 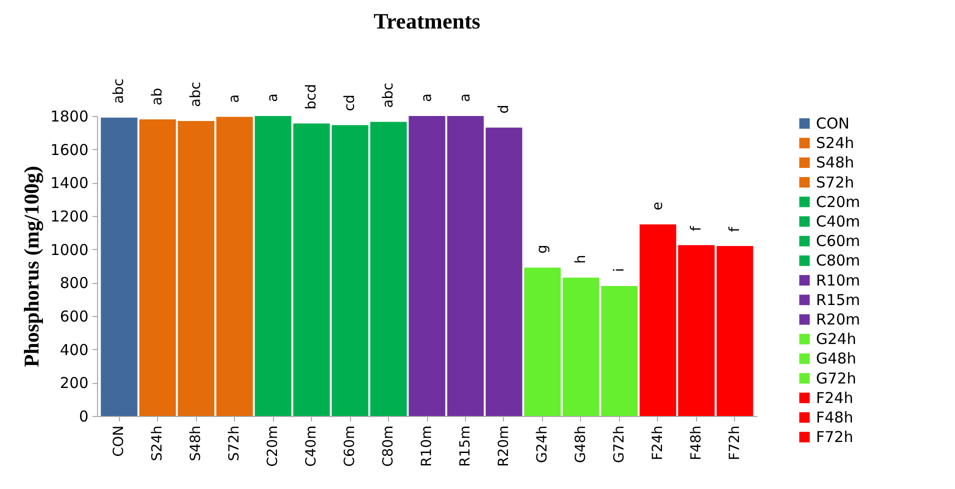 I want to click on x-tick-label: F48h, so click(x=696, y=443).